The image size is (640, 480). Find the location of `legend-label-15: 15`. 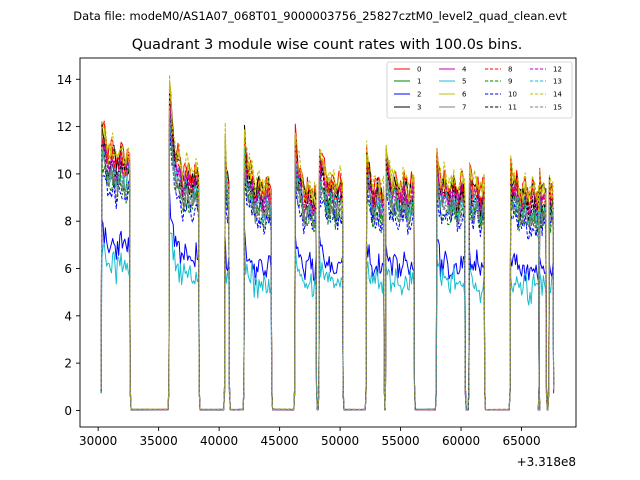

legend-label-15: 15 is located at coordinates (557, 108).